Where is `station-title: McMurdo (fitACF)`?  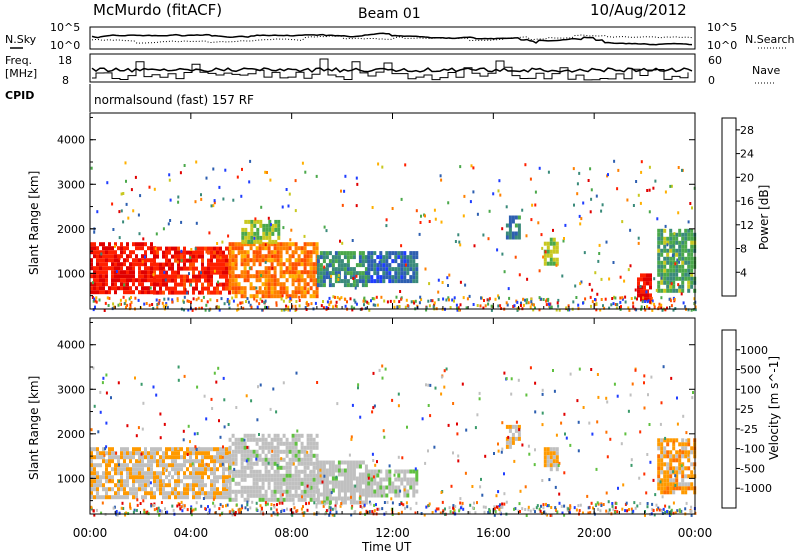
station-title: McMurdo (fitACF) is located at coordinates (157, 10).